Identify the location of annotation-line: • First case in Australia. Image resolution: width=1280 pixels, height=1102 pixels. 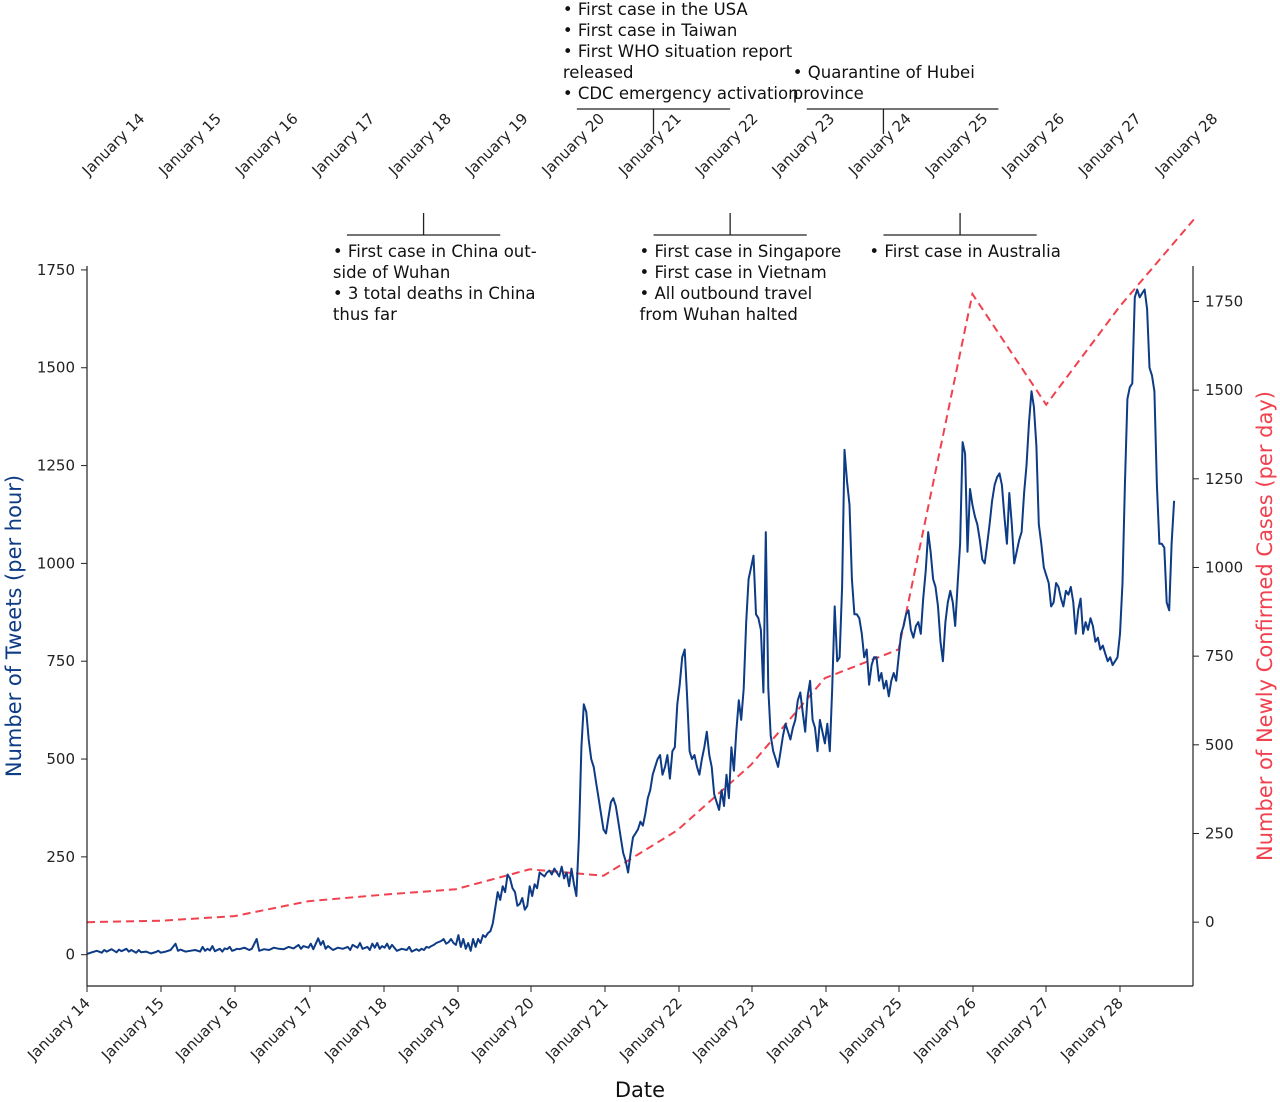
(964, 251).